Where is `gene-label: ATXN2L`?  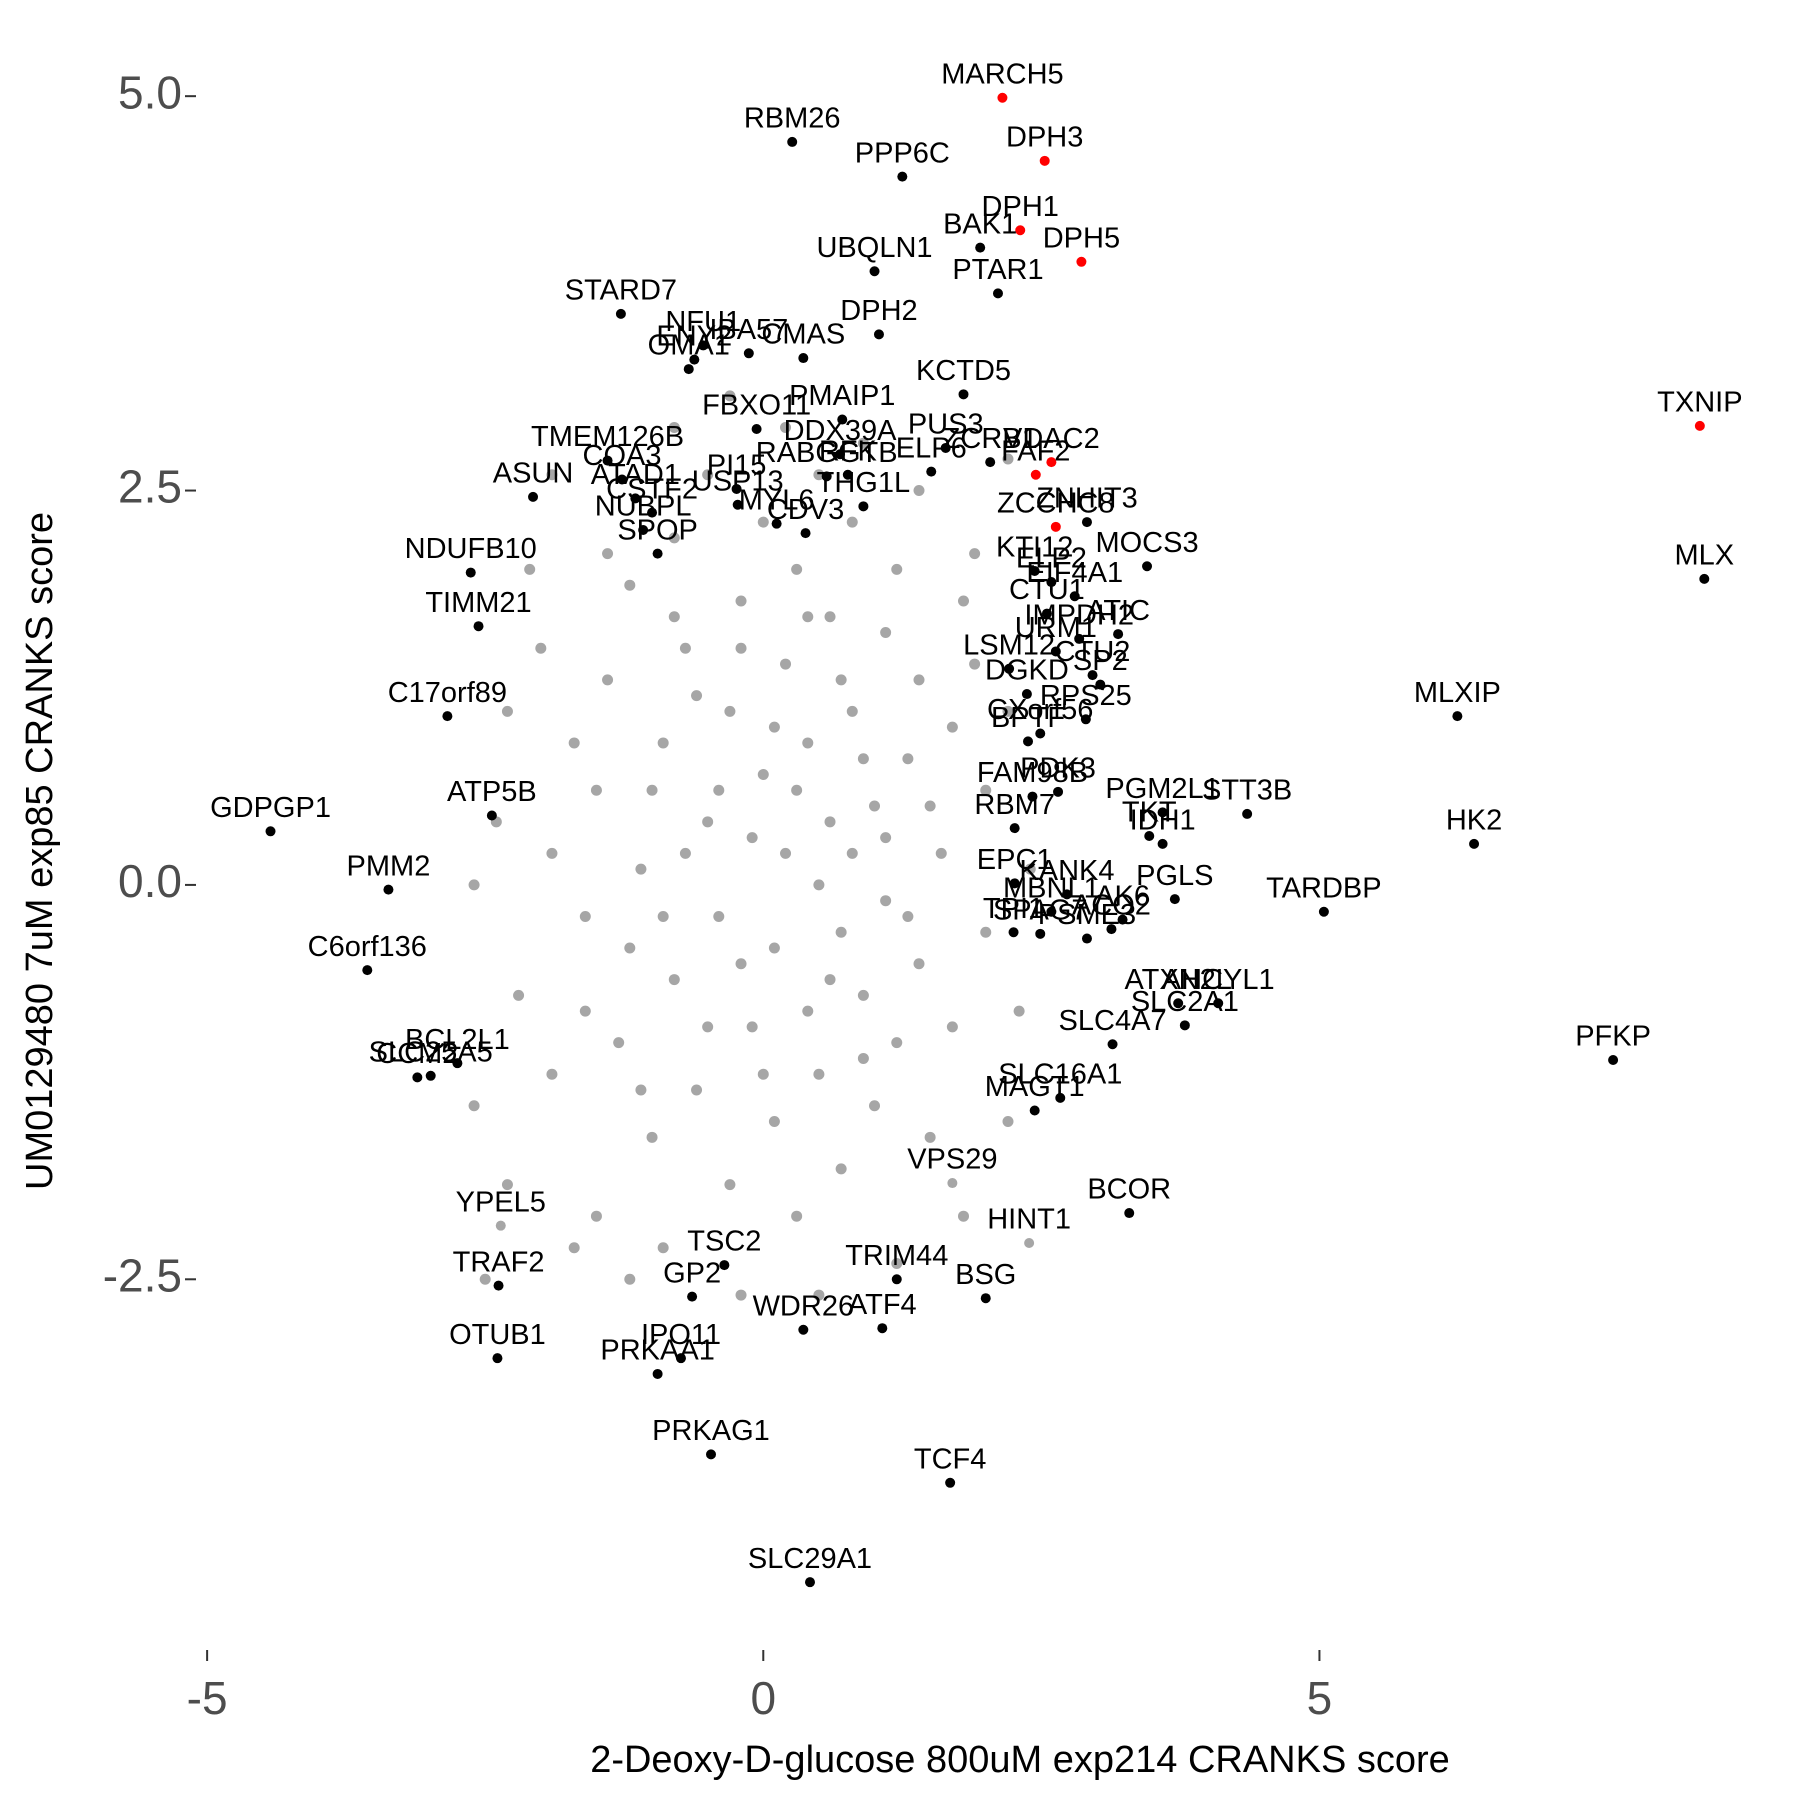
gene-label: ATXN2L is located at coordinates (1177, 980).